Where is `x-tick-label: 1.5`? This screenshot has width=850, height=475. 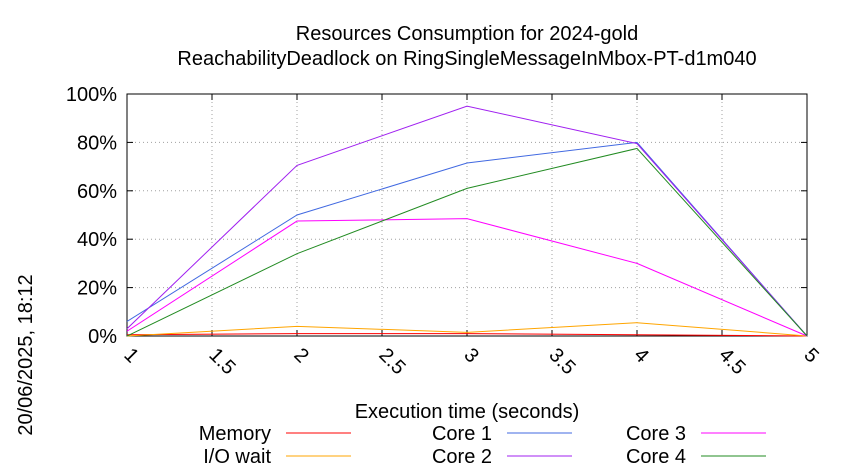
x-tick-label: 1.5 is located at coordinates (221, 361).